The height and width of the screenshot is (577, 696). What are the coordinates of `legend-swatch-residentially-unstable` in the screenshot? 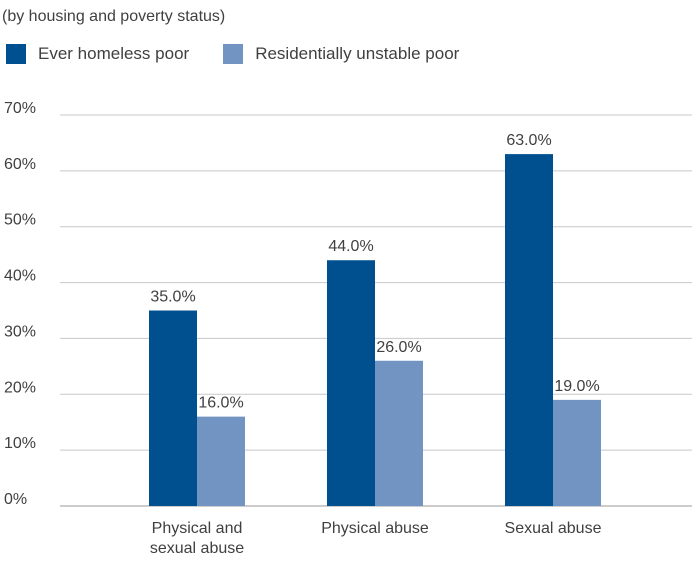 It's located at (233, 54).